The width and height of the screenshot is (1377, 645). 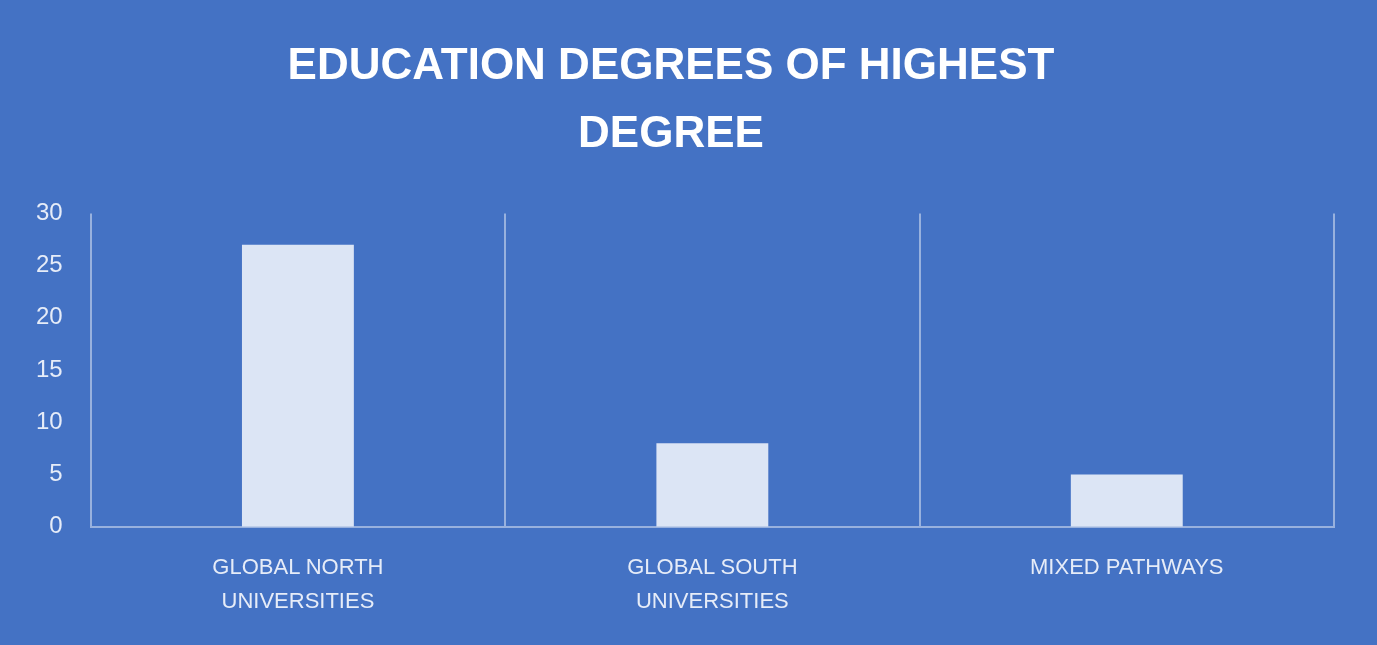 What do you see at coordinates (56, 525) in the screenshot?
I see `y-tick-label: 0` at bounding box center [56, 525].